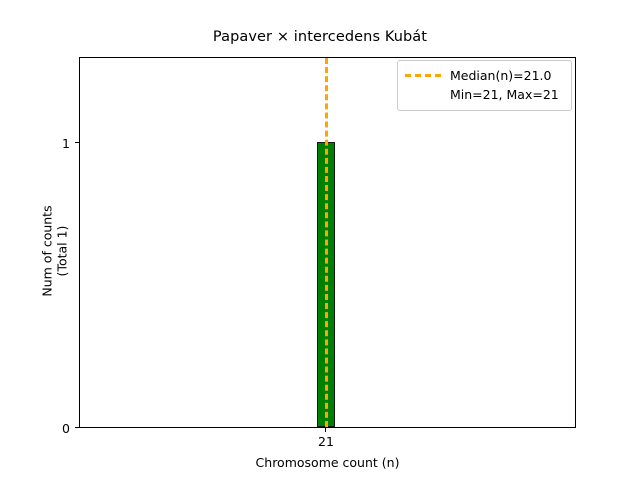  I want to click on y-tick-label-0: 0, so click(66, 428).